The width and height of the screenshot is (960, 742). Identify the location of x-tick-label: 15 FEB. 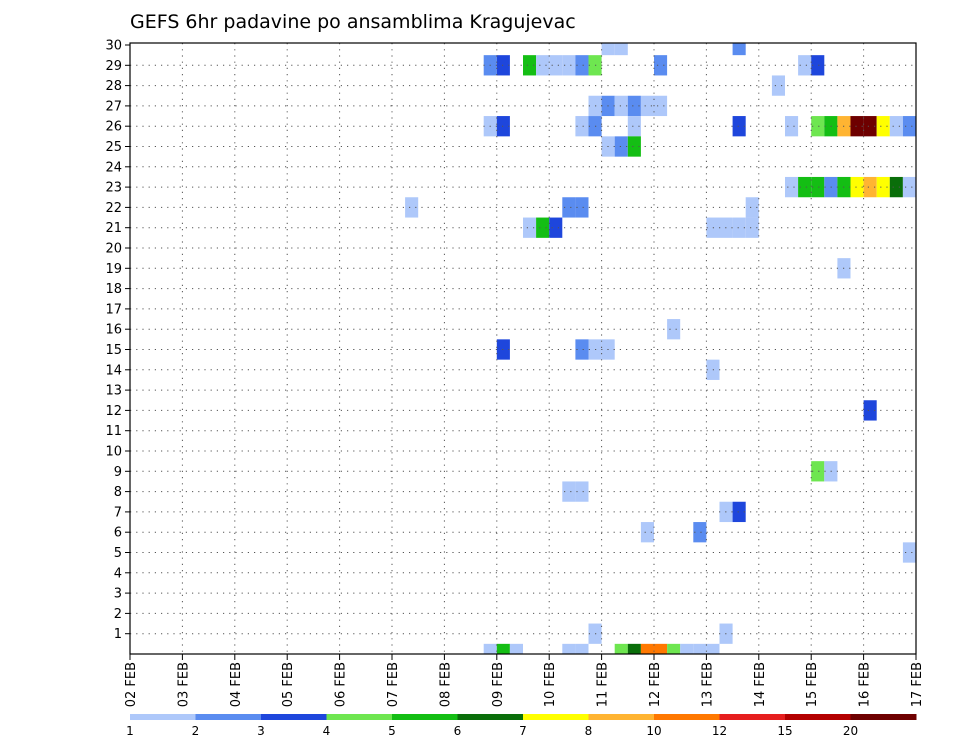
(812, 684).